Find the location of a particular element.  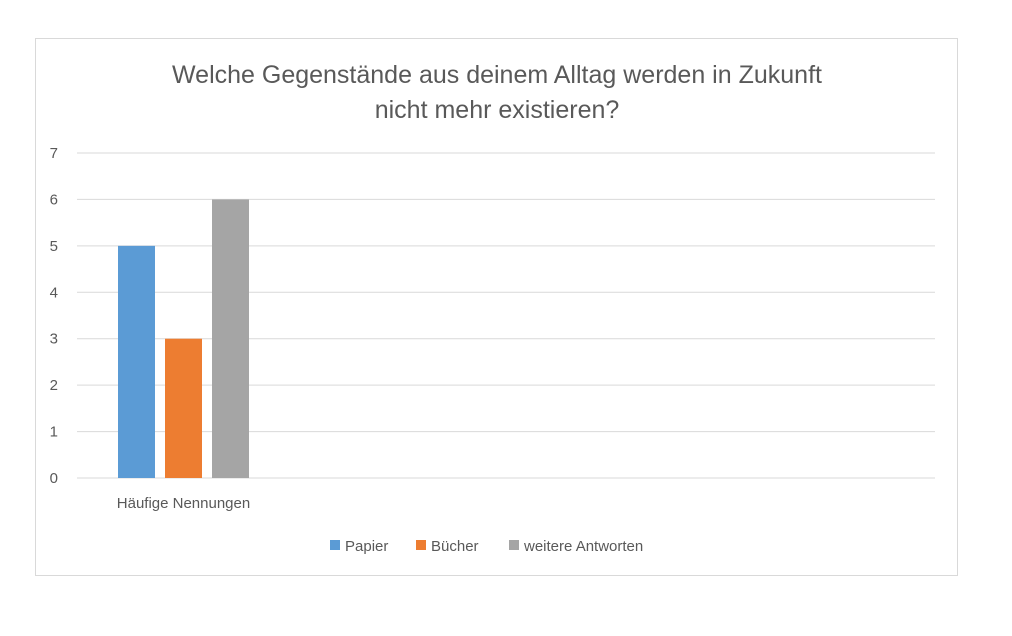

y-tick-label: 3 is located at coordinates (54, 339).